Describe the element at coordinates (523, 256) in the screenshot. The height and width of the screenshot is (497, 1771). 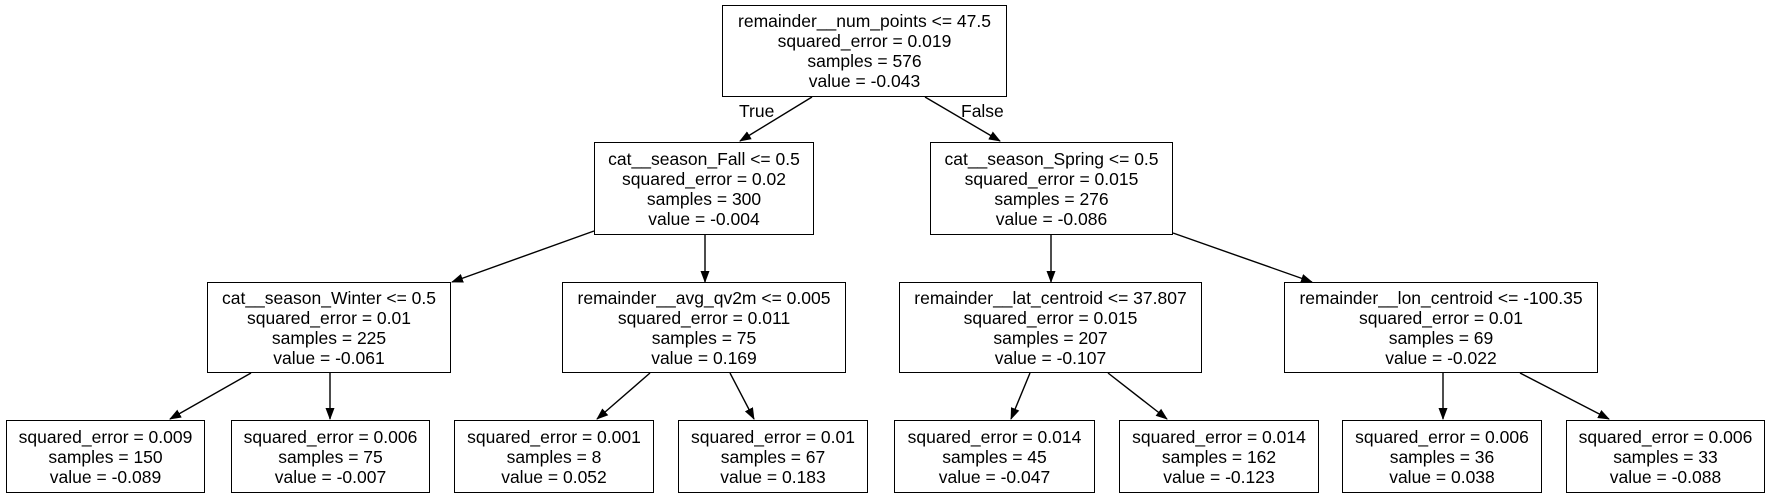
I see `edge-l-ll` at that location.